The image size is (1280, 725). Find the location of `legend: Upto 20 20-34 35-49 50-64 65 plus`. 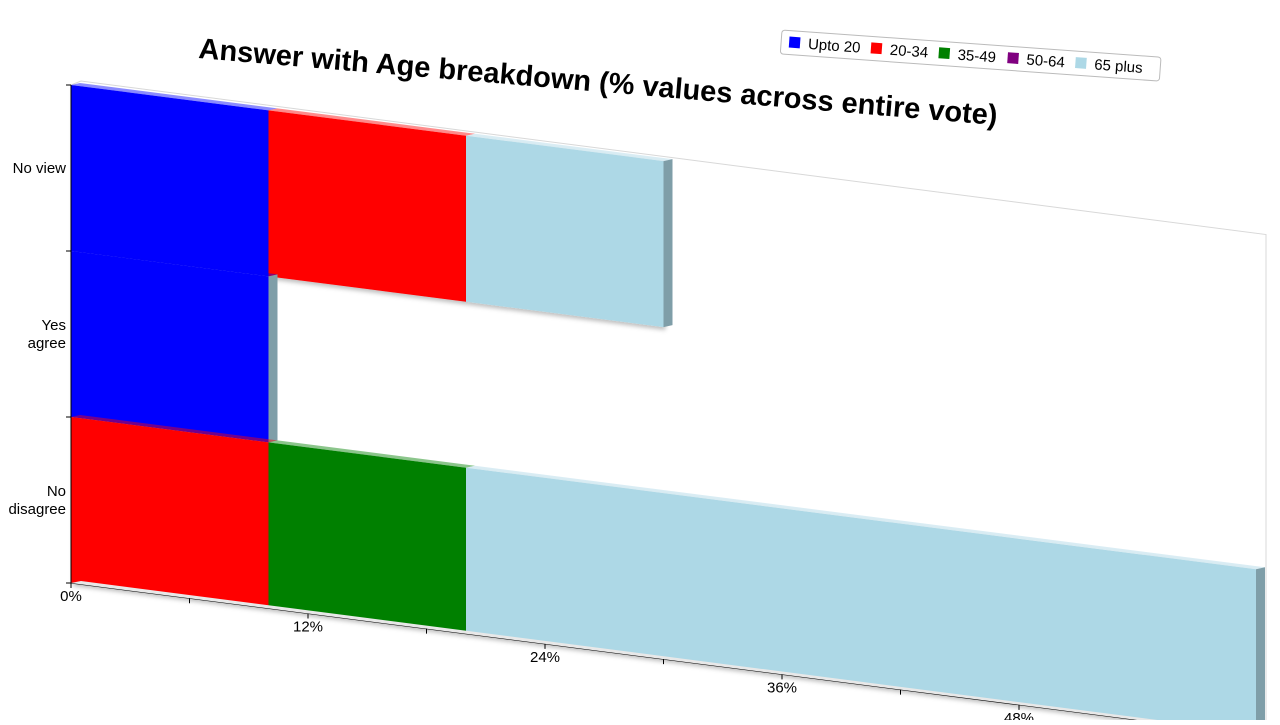

legend: Upto 20 20-34 35-49 50-64 65 plus is located at coordinates (970, 55).